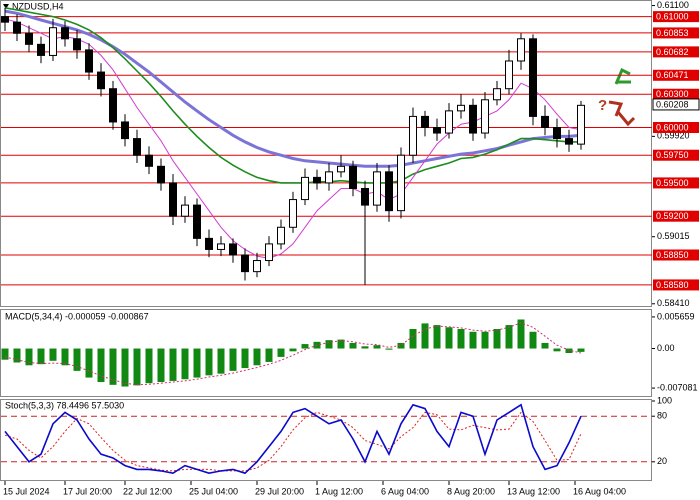  I want to click on level-label: 0.60853, so click(672, 33).